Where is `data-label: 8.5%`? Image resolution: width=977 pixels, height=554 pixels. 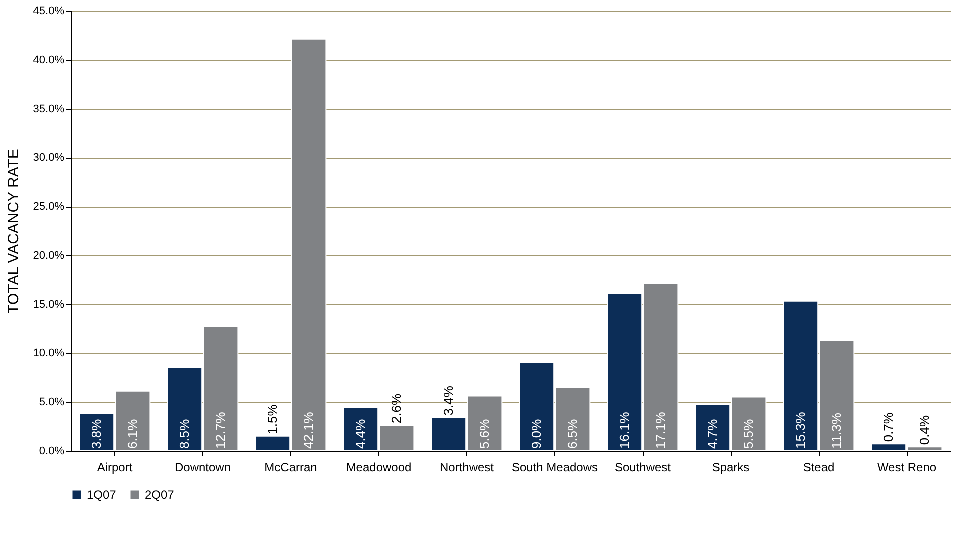
data-label: 8.5% is located at coordinates (184, 433).